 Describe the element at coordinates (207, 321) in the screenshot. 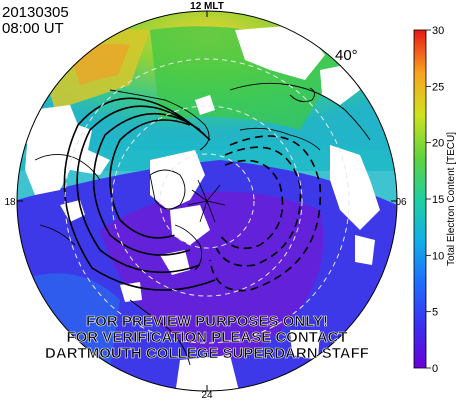

I see `watermark-line-1: FOR PREVIEW PURPOSES ONLY!` at that location.